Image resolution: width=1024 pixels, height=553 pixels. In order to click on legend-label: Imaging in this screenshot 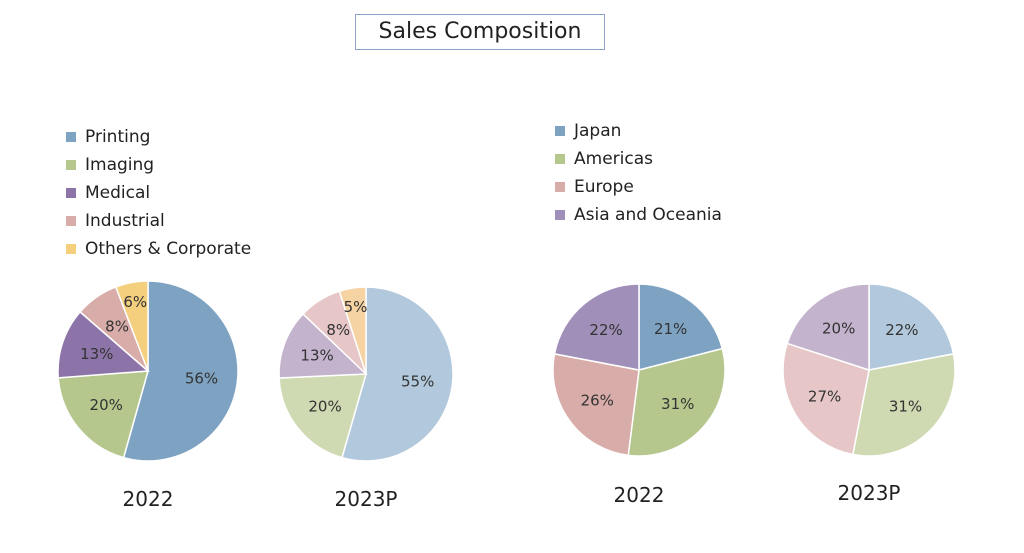, I will do `click(120, 165)`.